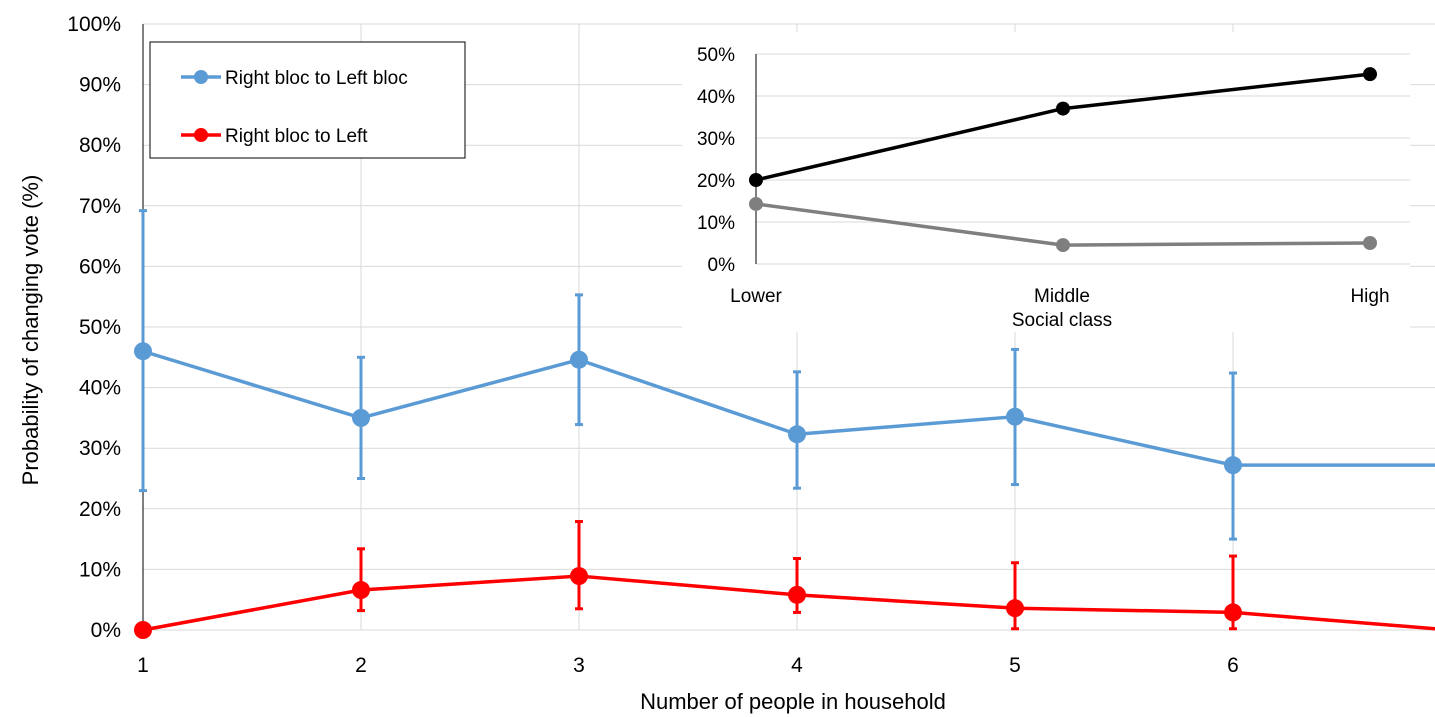 Image resolution: width=1435 pixels, height=717 pixels. What do you see at coordinates (716, 160) in the screenshot?
I see `inset-y-tick-labels: 0% 10% 20% 30% 40% 50%` at bounding box center [716, 160].